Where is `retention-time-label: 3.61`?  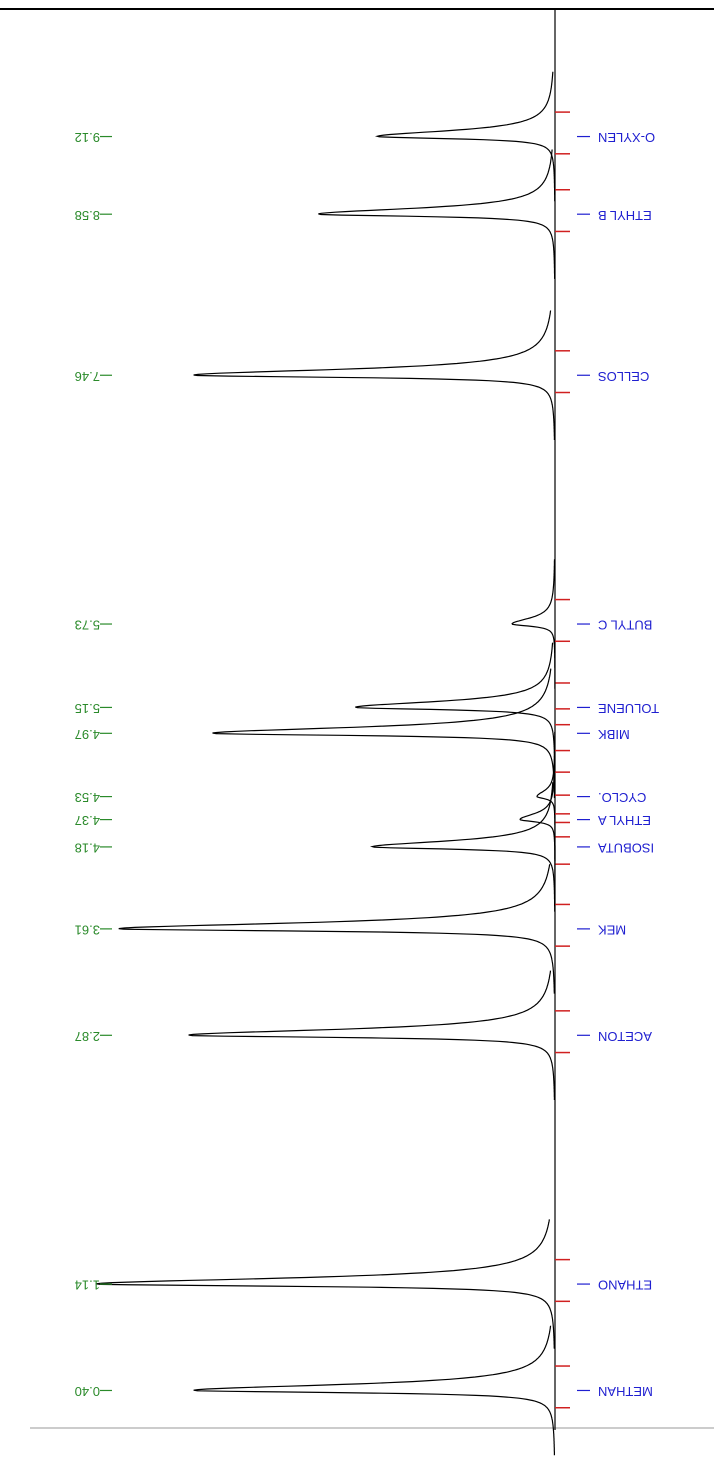
retention-time-label: 3.61 is located at coordinates (87, 929).